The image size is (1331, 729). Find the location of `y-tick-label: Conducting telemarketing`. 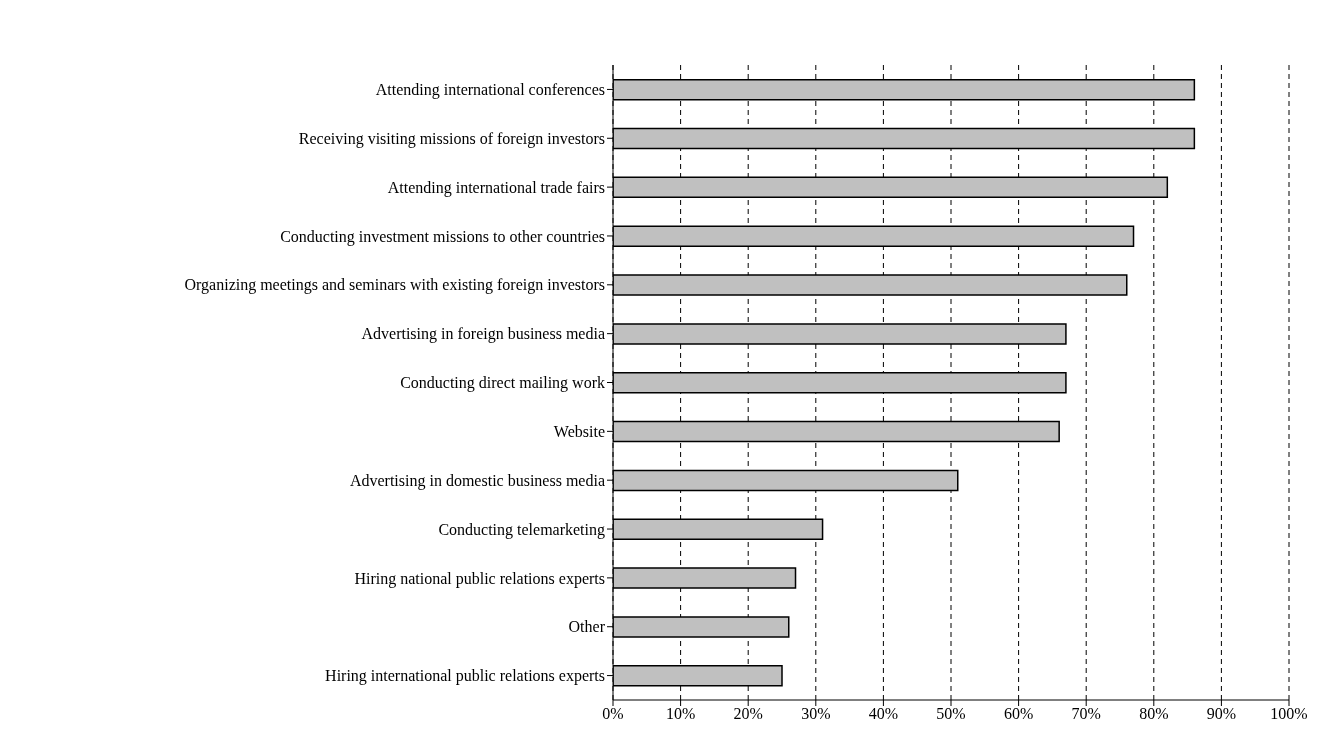

y-tick-label: Conducting telemarketing is located at coordinates (521, 529).